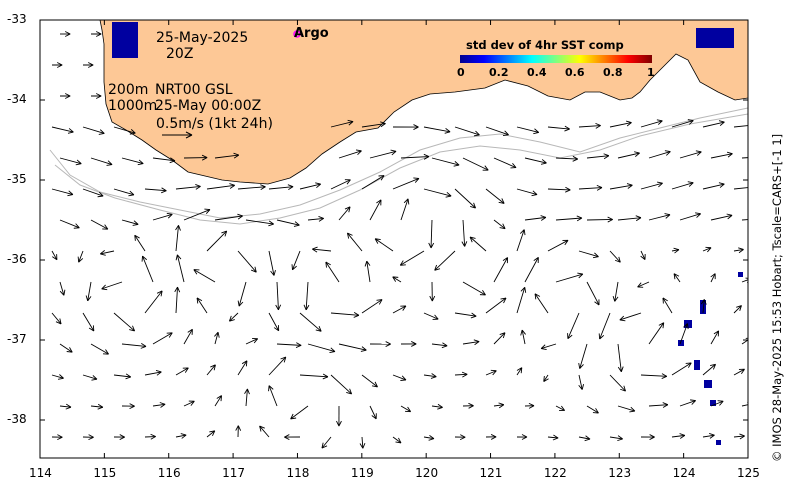  What do you see at coordinates (461, 72) in the screenshot?
I see `colorbar-tick: 0` at bounding box center [461, 72].